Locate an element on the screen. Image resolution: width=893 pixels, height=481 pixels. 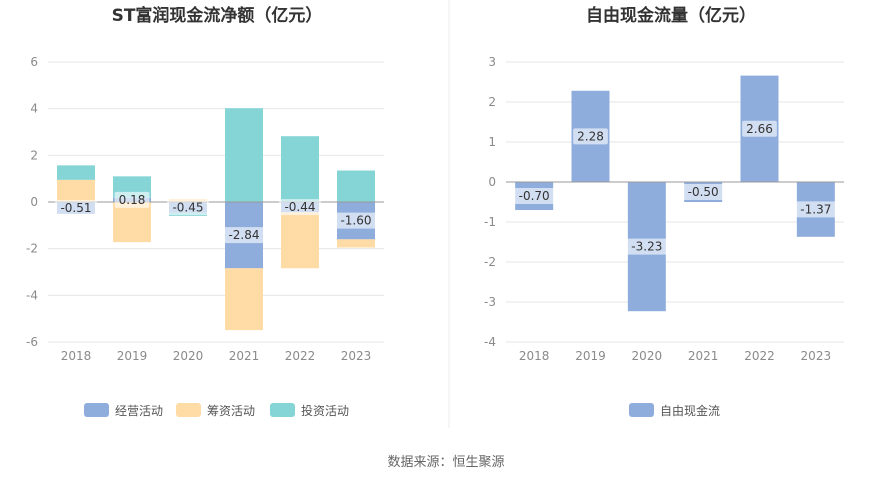
legend: 自由现金流 is located at coordinates (674, 410).